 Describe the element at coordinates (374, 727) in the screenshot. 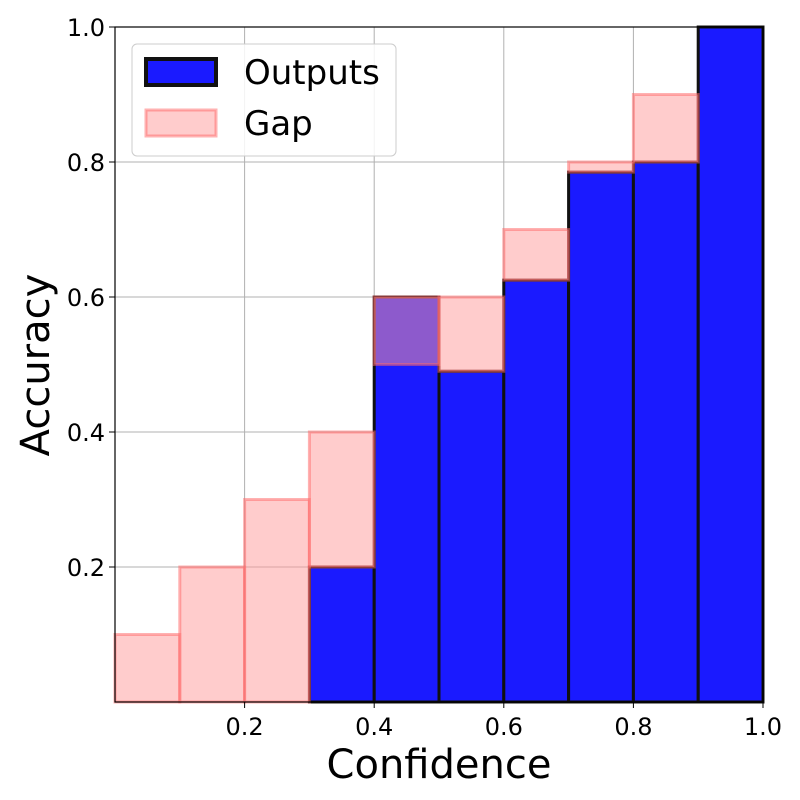

I see `x-tick-label: 0.4` at that location.